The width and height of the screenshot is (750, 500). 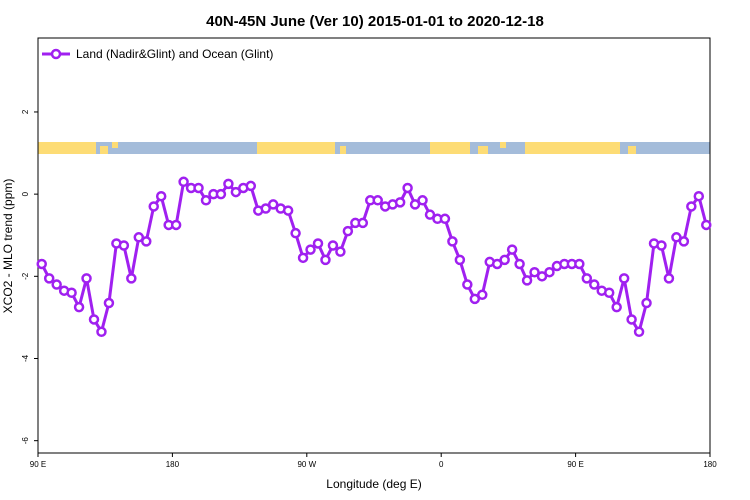 What do you see at coordinates (25, 111) in the screenshot?
I see `y-tick-label: 2` at bounding box center [25, 111].